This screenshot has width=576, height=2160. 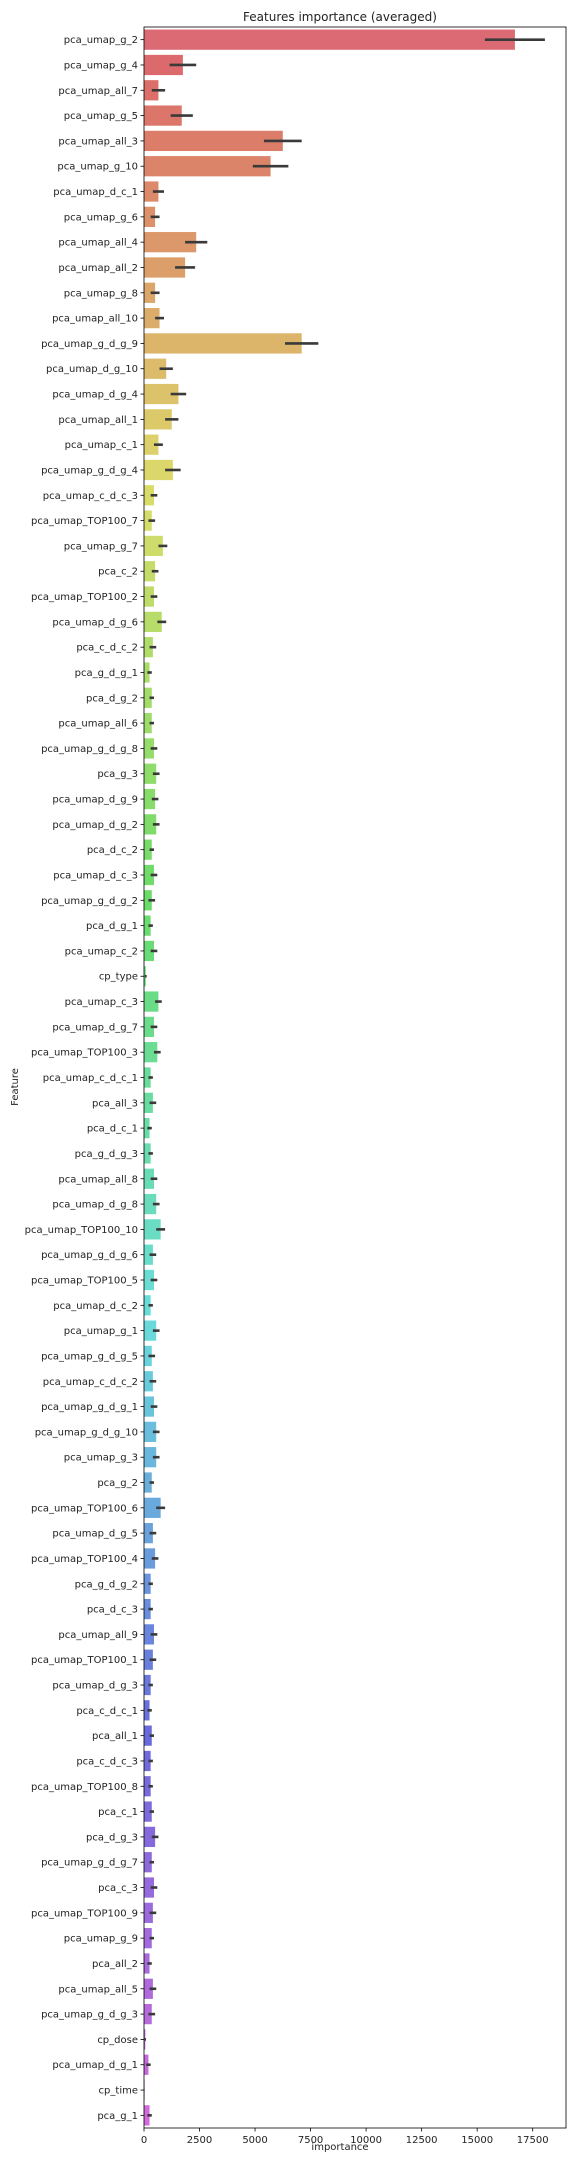 What do you see at coordinates (95, 622) in the screenshot?
I see `y-tick-label: pca_umap_d_g_6` at bounding box center [95, 622].